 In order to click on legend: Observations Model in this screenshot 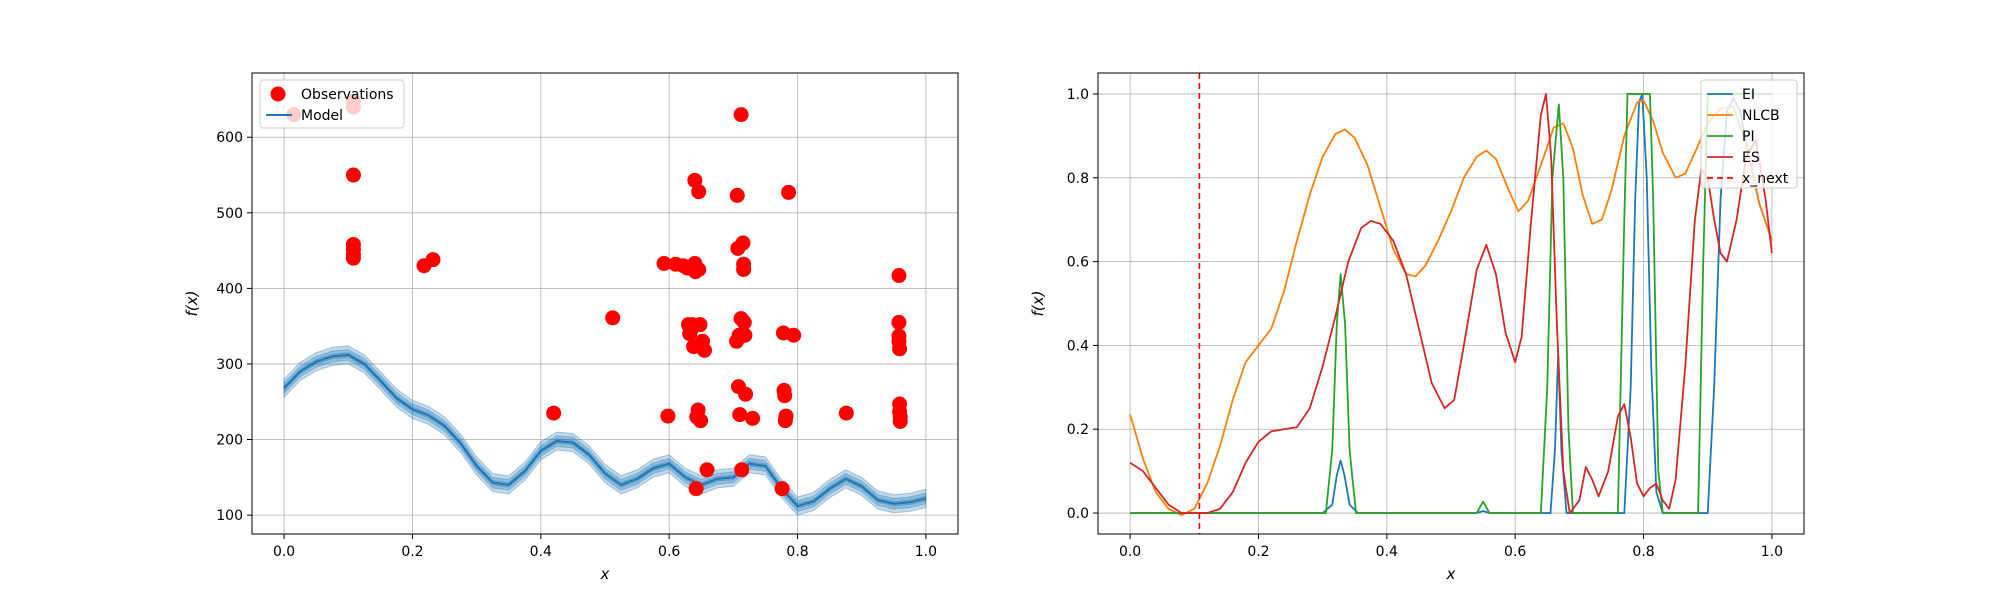, I will do `click(332, 104)`.